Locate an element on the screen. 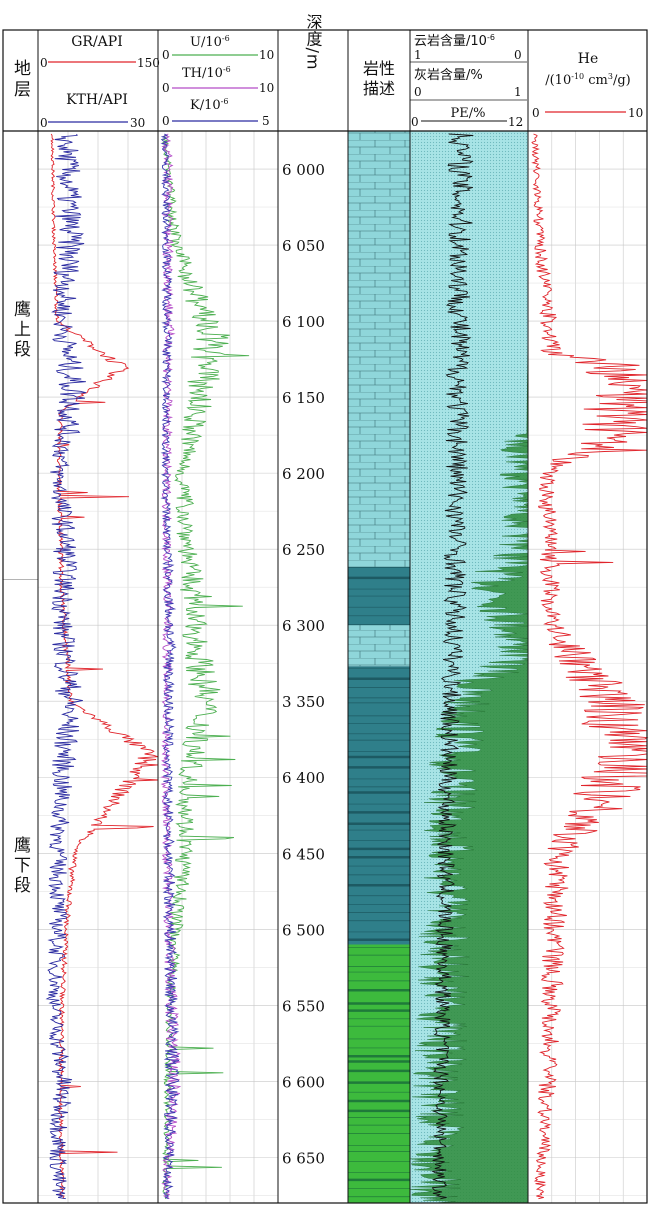 This screenshot has width=650, height=1211. k-min: 0 is located at coordinates (166, 121).